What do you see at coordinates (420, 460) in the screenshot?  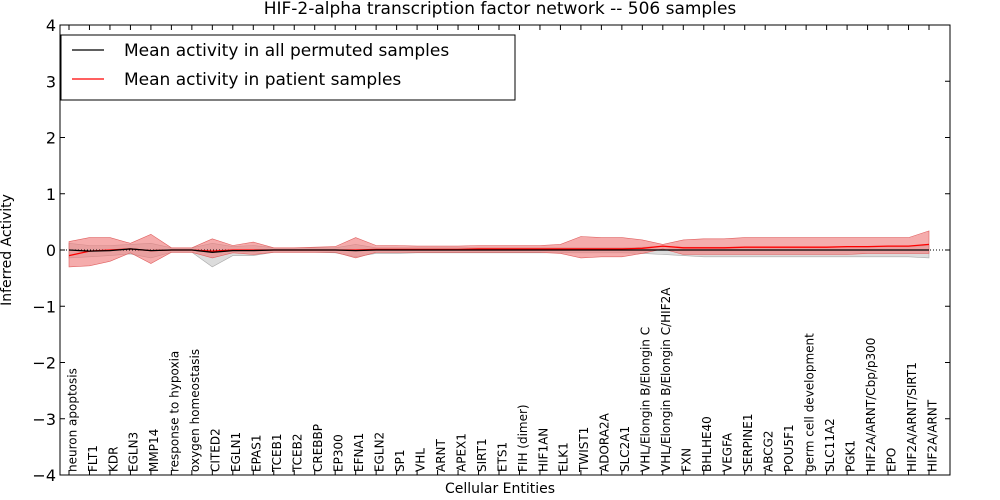 I see `x-category-label: VHL` at bounding box center [420, 460].